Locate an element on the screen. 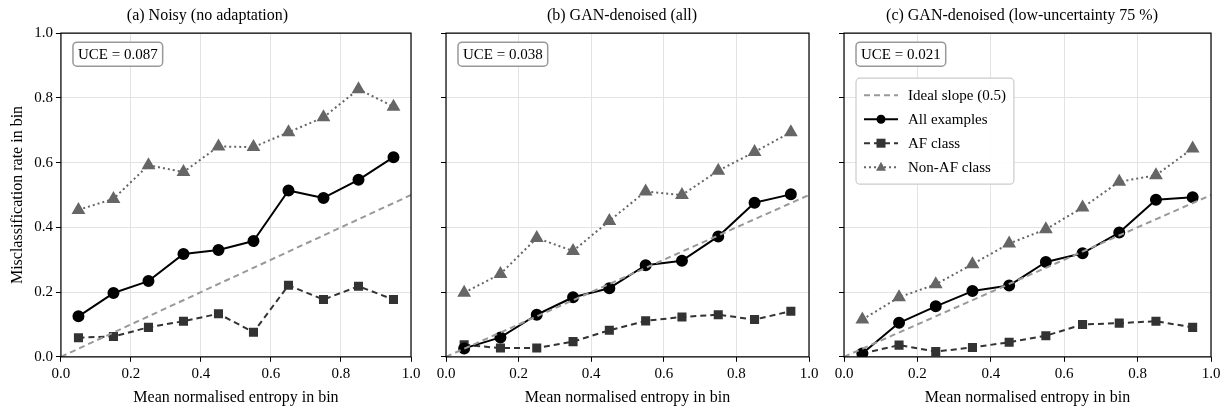  y-tick-label: 0.4 is located at coordinates (44, 226).